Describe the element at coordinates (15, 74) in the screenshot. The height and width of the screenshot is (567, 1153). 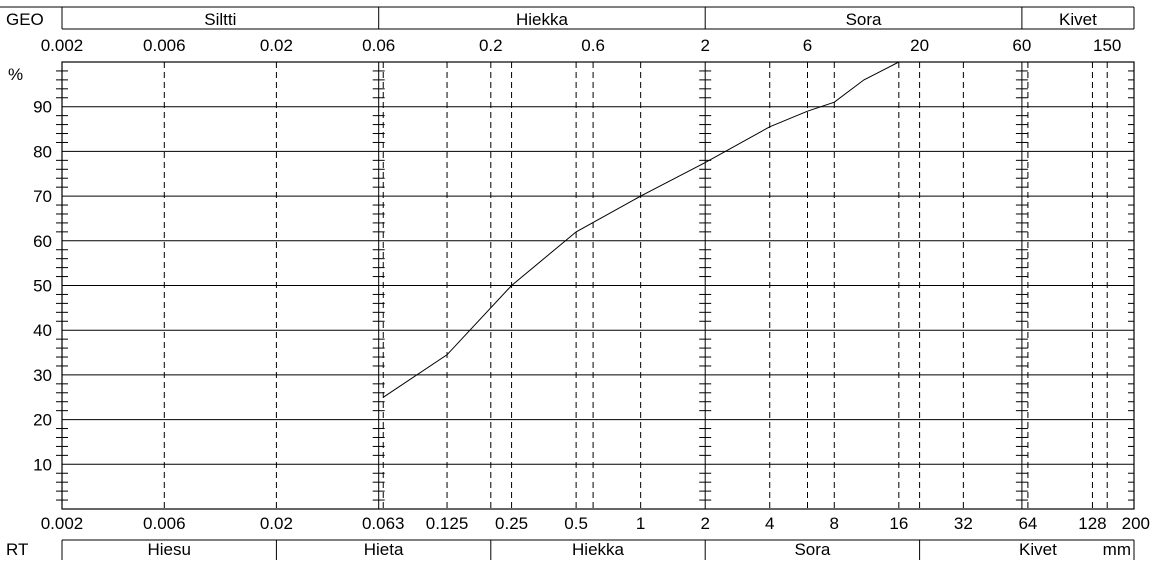
I see `y-axis-label: %` at that location.